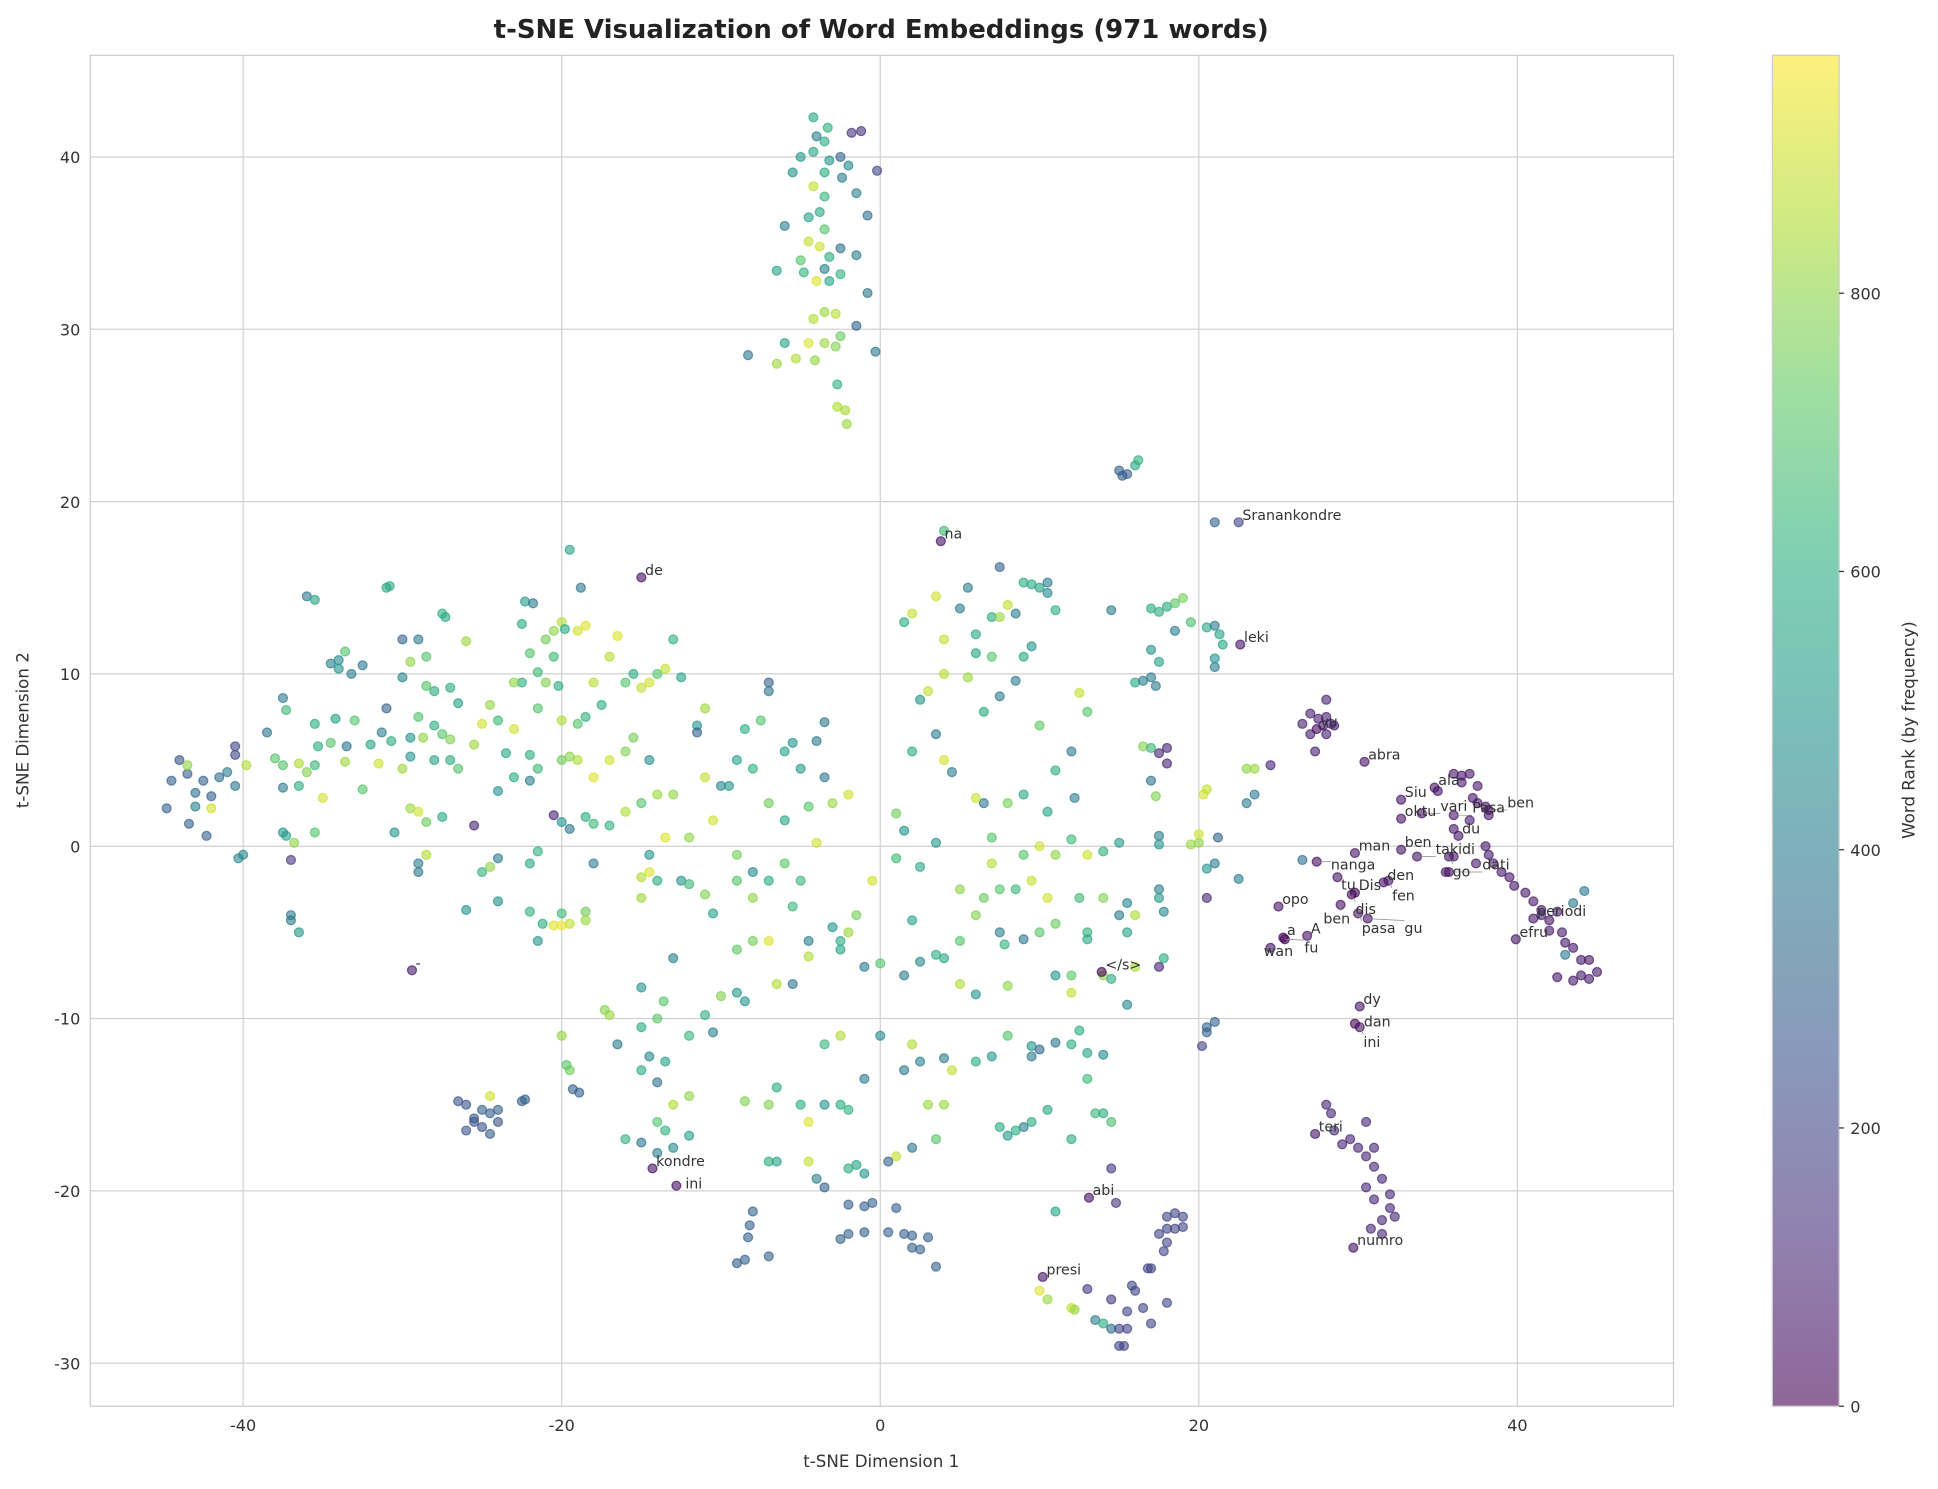 The width and height of the screenshot is (1938, 1489). I want to click on label-leader-lines, so click(1396, 922).